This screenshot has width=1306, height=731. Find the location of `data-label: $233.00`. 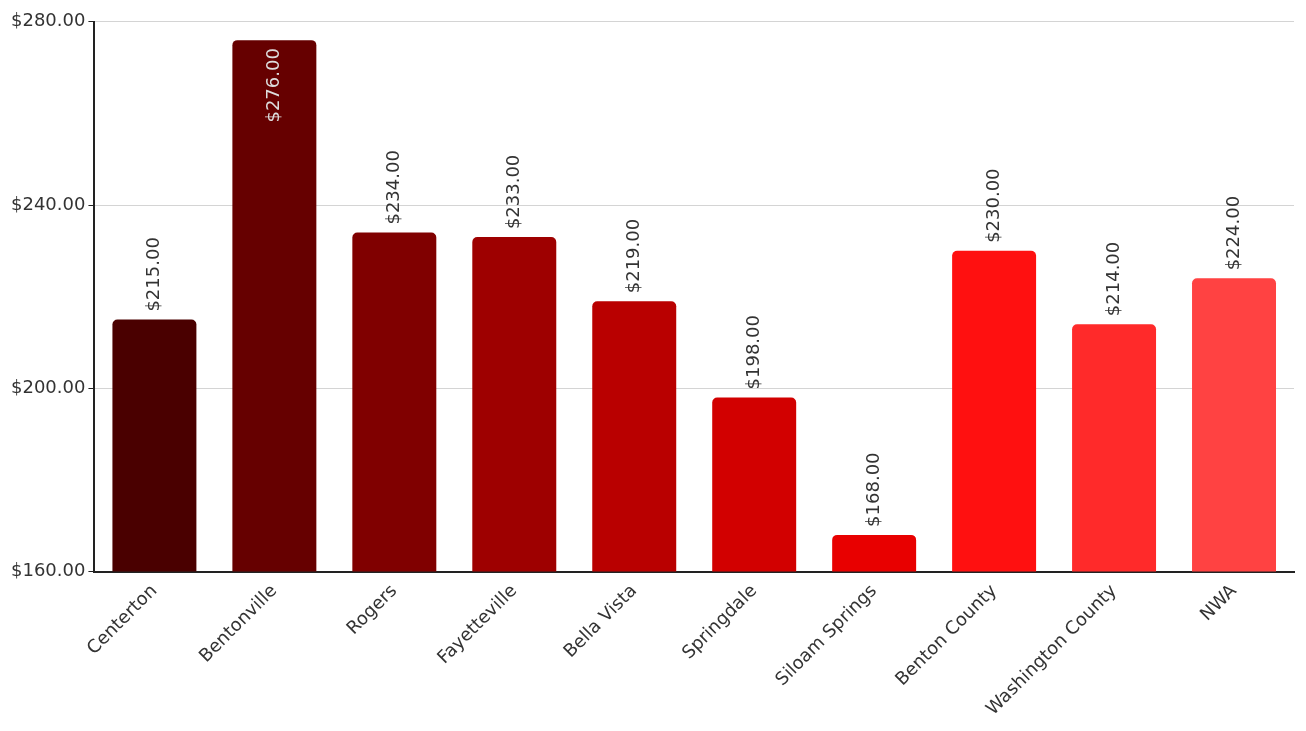

data-label: $233.00 is located at coordinates (512, 192).